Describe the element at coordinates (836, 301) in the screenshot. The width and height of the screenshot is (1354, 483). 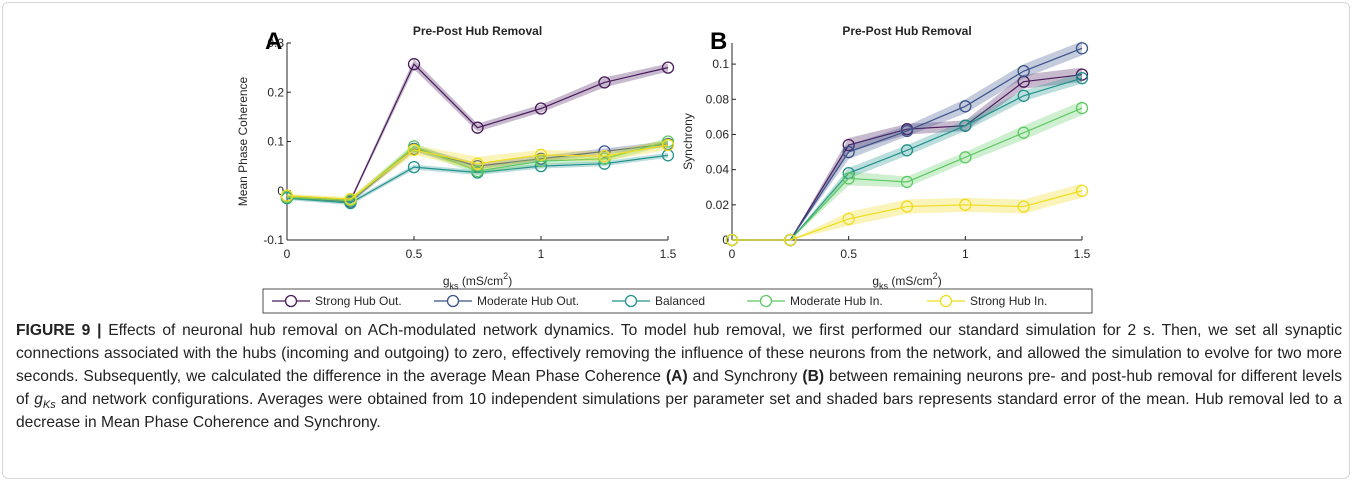
I see `legend-label: Moderate Hub In.` at that location.